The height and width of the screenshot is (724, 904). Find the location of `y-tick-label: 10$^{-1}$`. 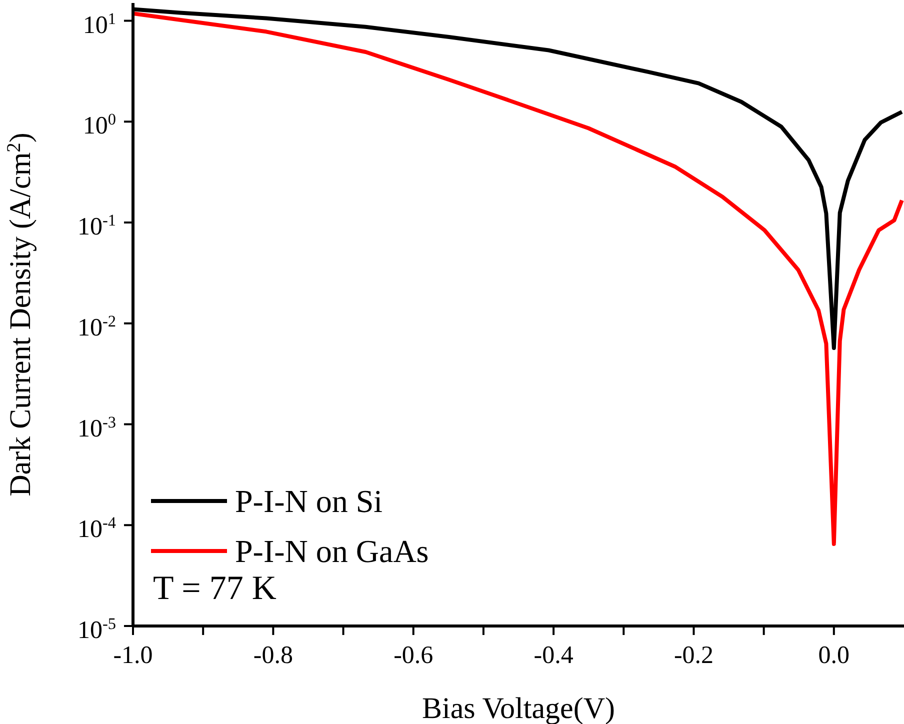

y-tick-label: 10$^{-1}$ is located at coordinates (96, 226).